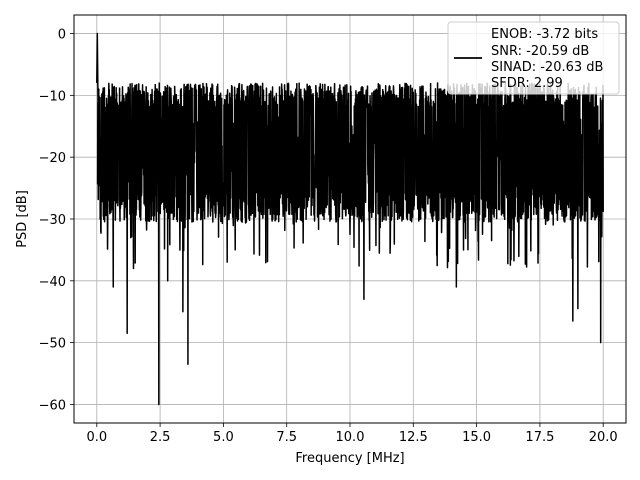  What do you see at coordinates (527, 83) in the screenshot?
I see `legend-entry-sfdr: SFDR: 2.99` at bounding box center [527, 83].